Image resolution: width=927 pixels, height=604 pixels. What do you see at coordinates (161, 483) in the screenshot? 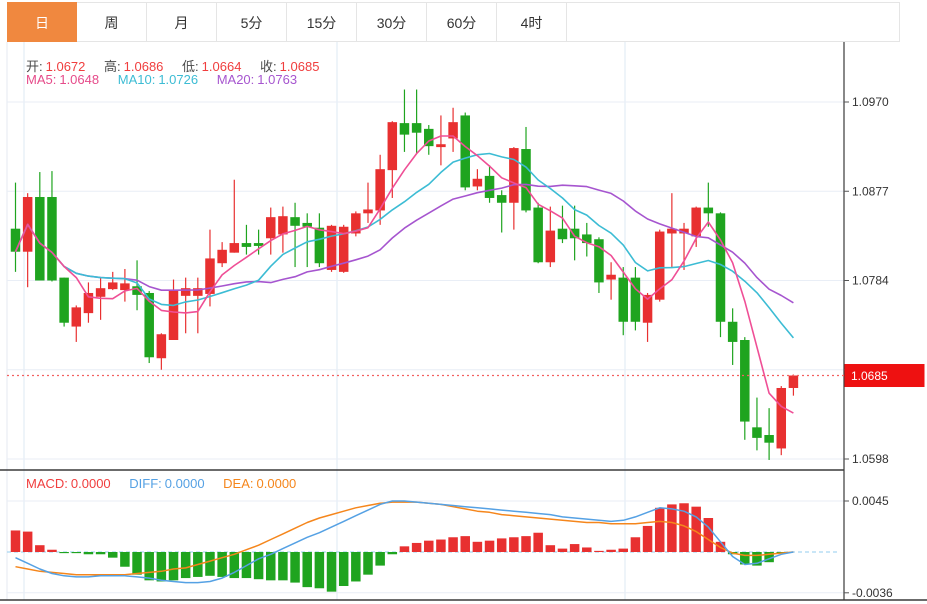
I see `macd-header: MACD: 0.0000 DIFF: 0.0000 DEA: 0.0000` at bounding box center [161, 483].